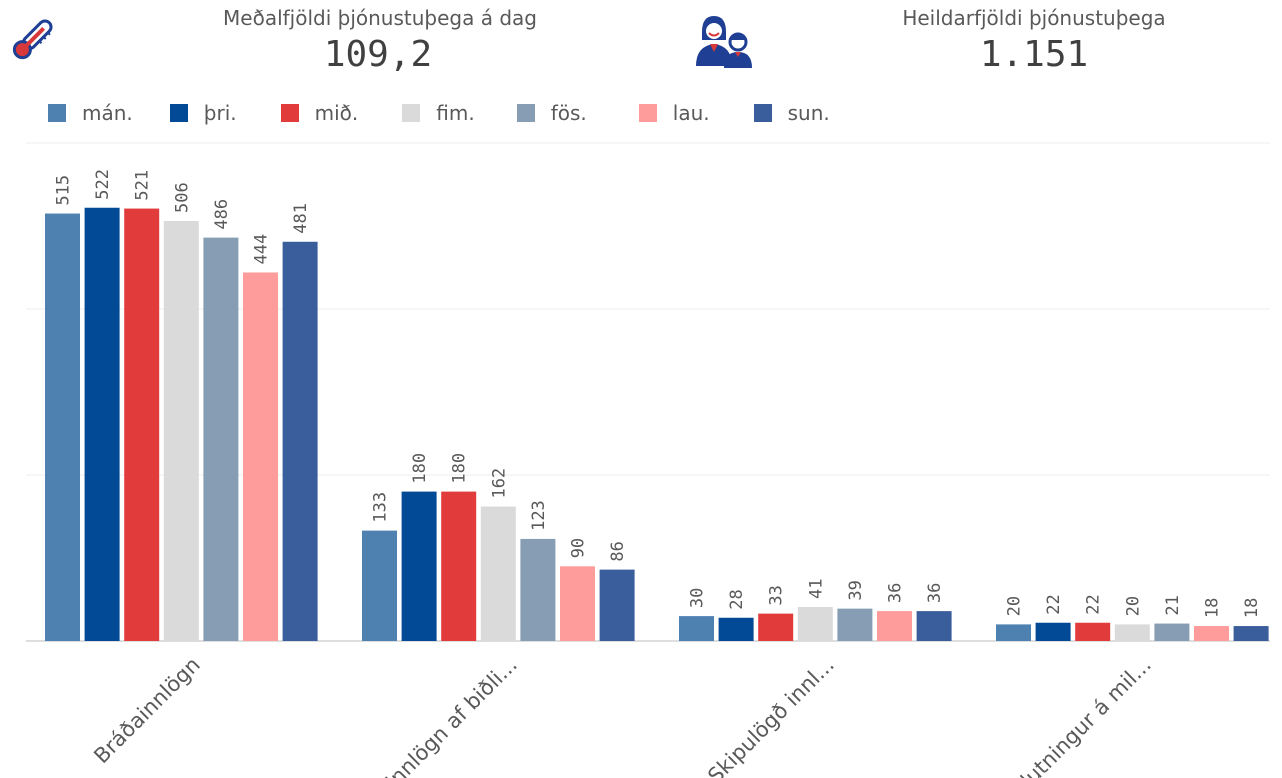  I want to click on data-label: 515, so click(64, 190).